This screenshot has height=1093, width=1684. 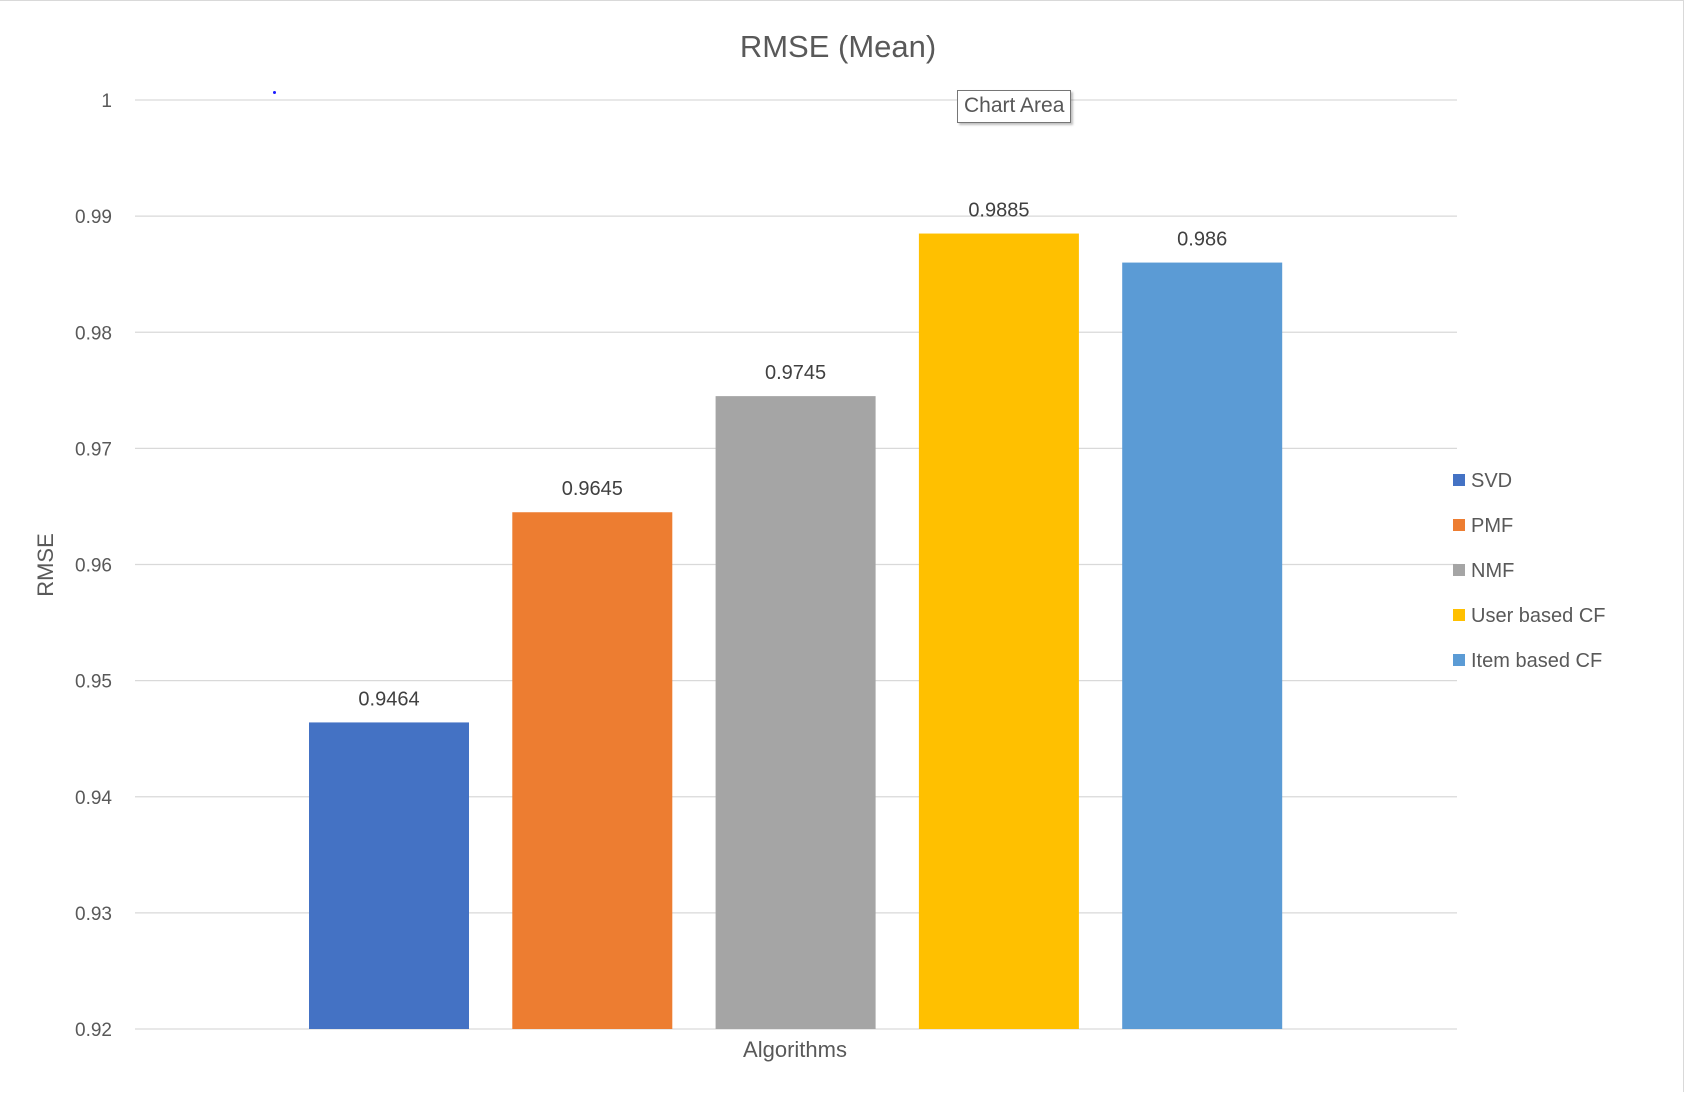 I want to click on data-label: 0.9745, so click(x=795, y=373).